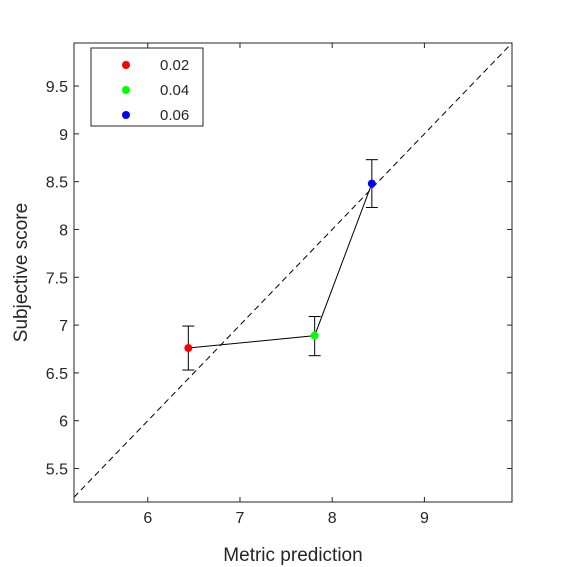  Describe the element at coordinates (174, 90) in the screenshot. I see `legend-label: 0.04` at that location.